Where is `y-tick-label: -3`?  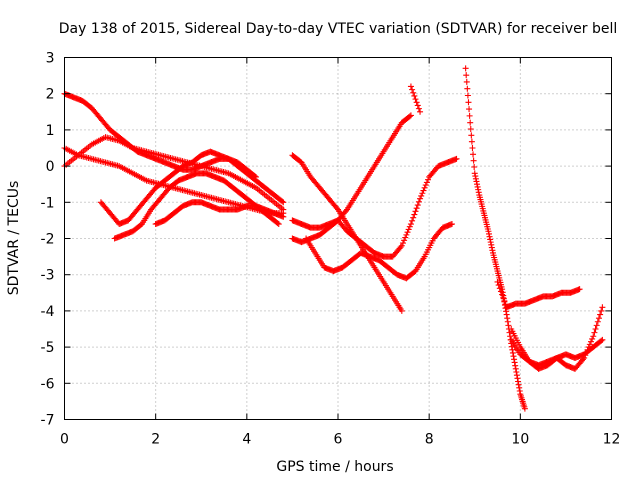 y-tick-label: -3 is located at coordinates (48, 276).